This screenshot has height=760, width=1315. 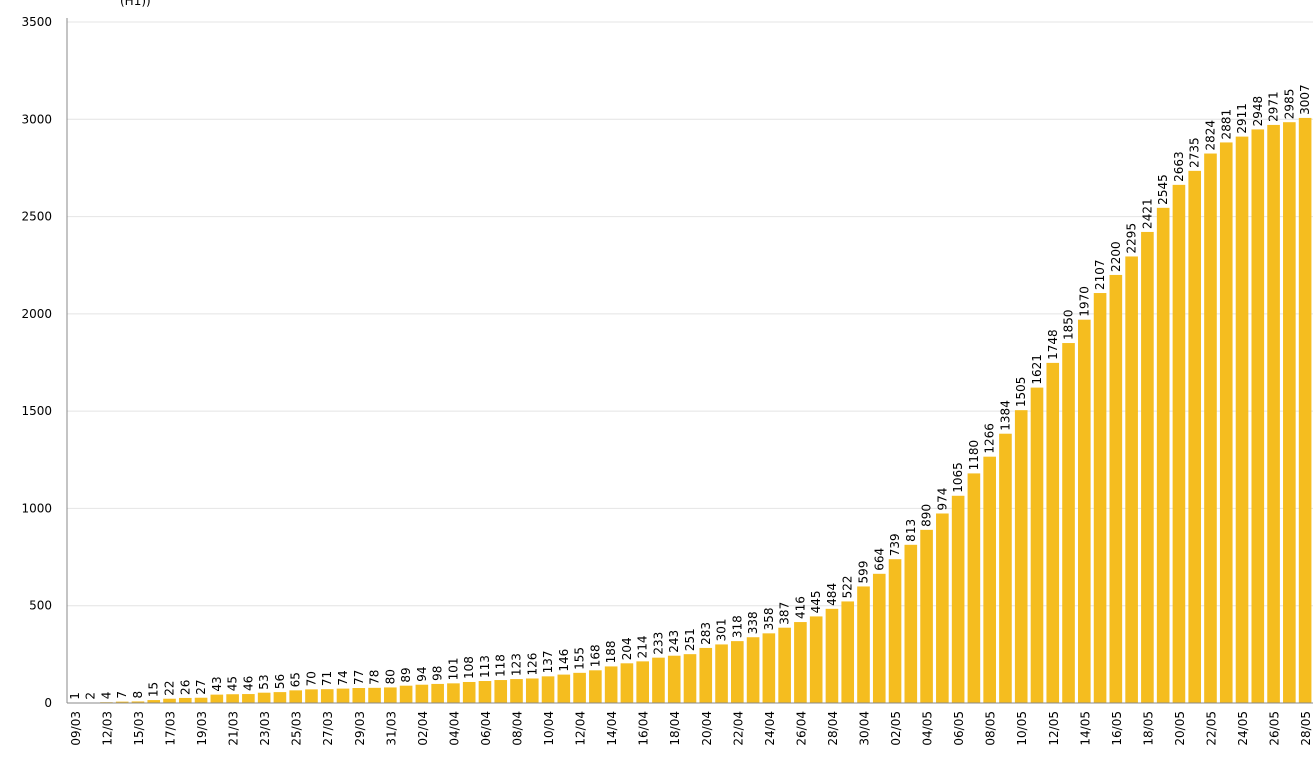 What do you see at coordinates (1100, 274) in the screenshot?
I see `data-label: 2107` at bounding box center [1100, 274].